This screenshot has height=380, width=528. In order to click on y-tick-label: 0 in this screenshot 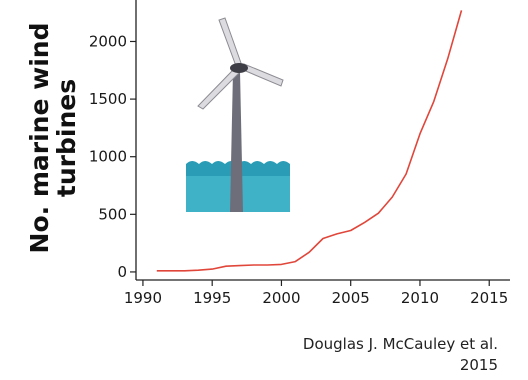, I will do `click(122, 272)`.